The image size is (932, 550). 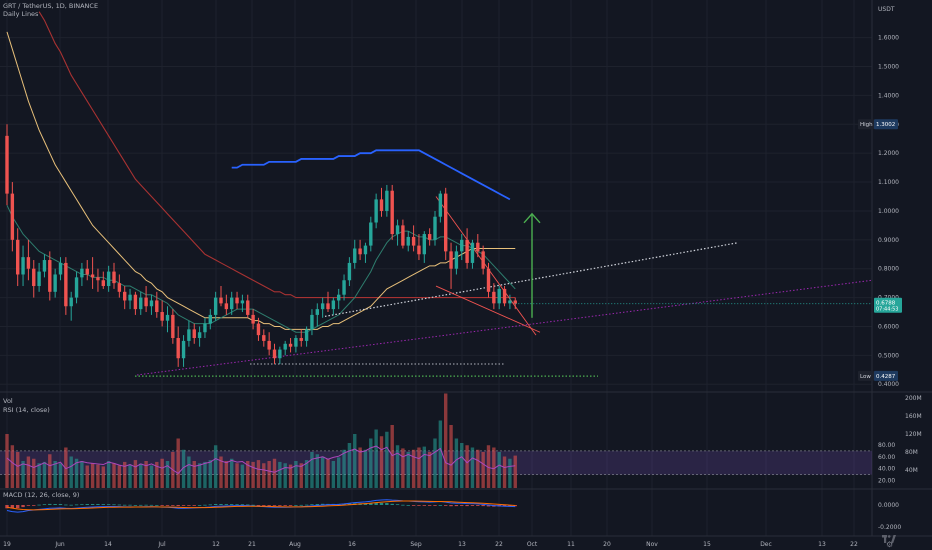 What do you see at coordinates (21, 14) in the screenshot?
I see `study-title: Daily Lines` at bounding box center [21, 14].